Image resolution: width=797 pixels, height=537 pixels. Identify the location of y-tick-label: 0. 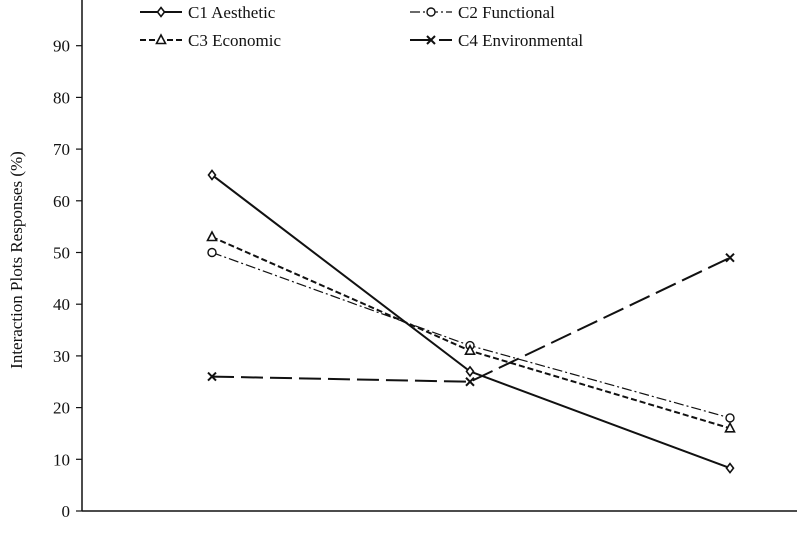
(66, 511).